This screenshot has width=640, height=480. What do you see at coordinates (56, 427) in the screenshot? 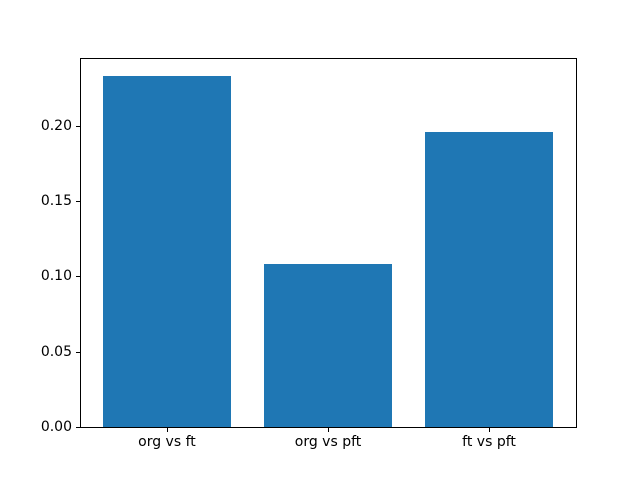
I see `y-tick-label: 0.00` at bounding box center [56, 427].